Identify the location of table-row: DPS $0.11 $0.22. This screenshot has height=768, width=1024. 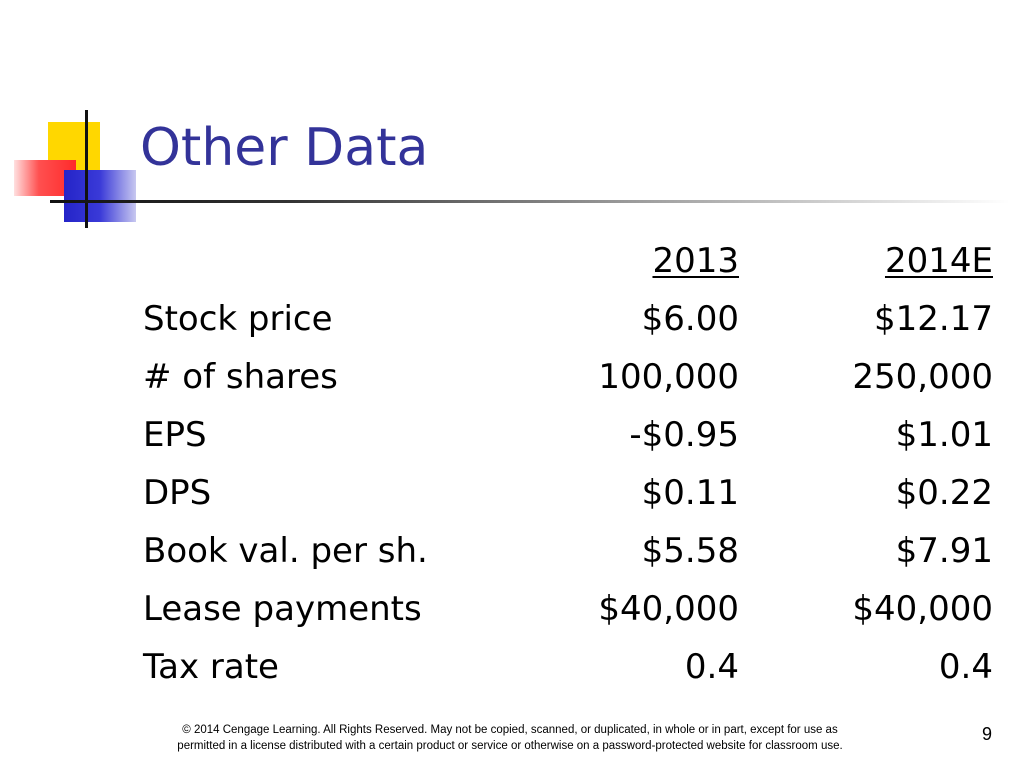
(568, 493).